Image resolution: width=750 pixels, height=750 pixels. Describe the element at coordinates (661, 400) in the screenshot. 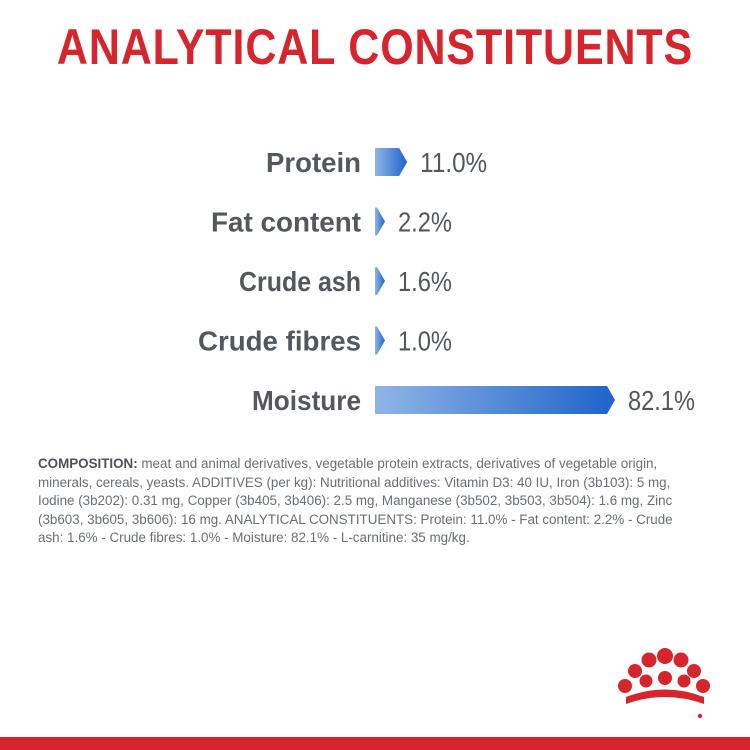

I see `data-label: 82.1%` at that location.